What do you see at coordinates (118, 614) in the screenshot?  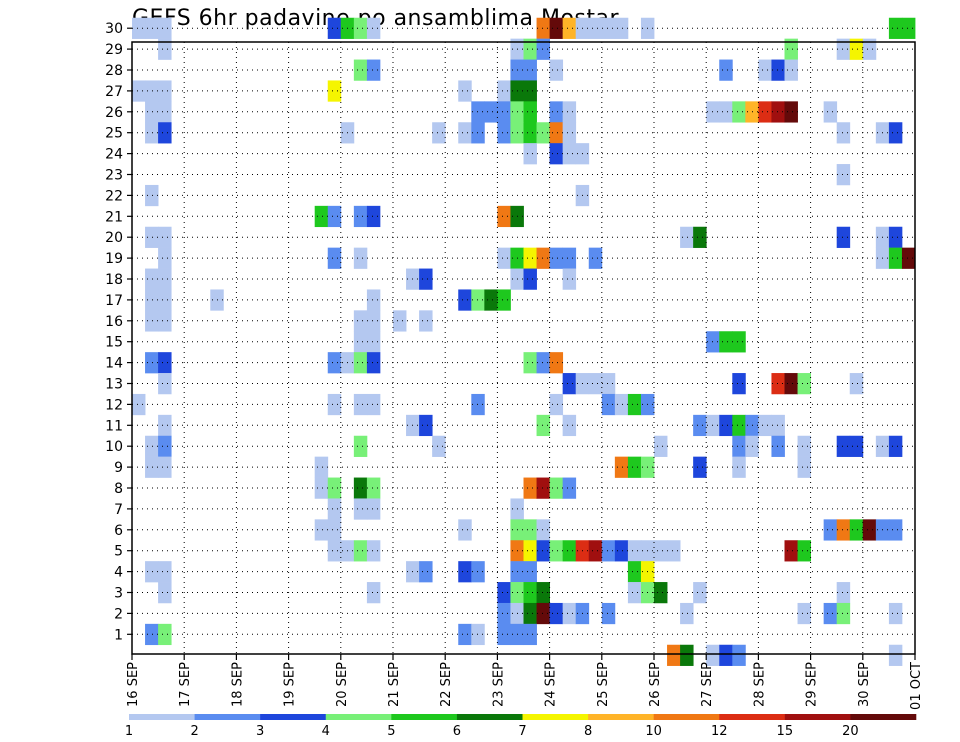 I see `y-tick-label: 2` at bounding box center [118, 614].